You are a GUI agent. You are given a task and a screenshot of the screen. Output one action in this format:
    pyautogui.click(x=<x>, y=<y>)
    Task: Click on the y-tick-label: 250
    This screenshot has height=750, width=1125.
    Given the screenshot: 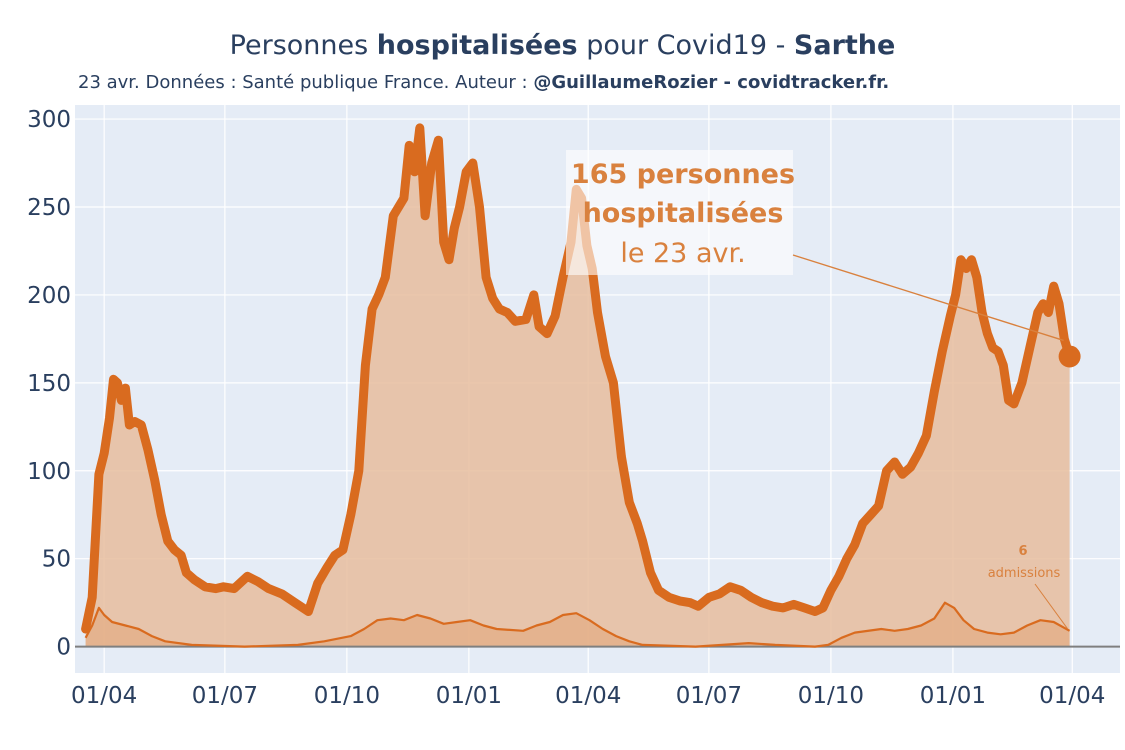 What is the action you would take?
    pyautogui.click(x=49, y=208)
    